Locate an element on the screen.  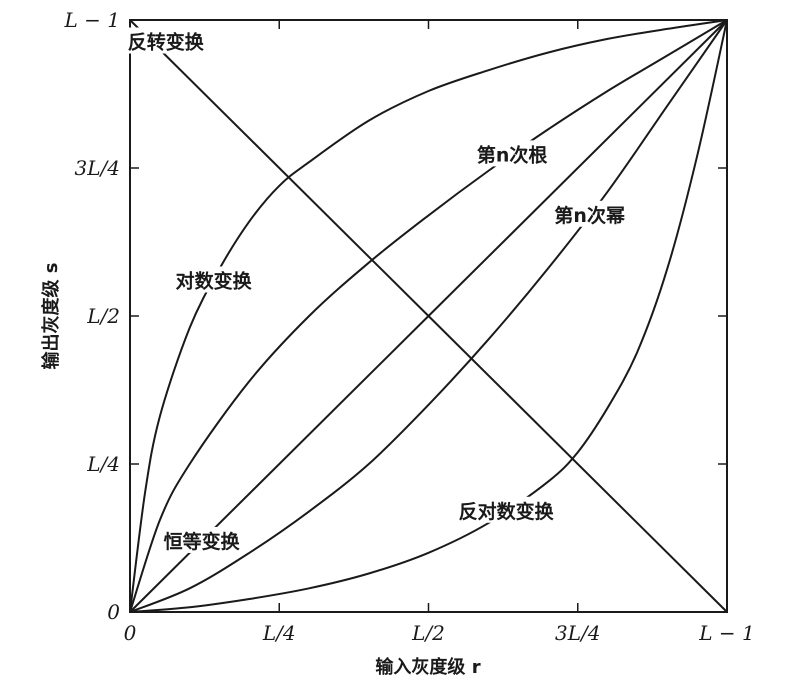
curve-label-0: 反转变换 is located at coordinates (166, 42).